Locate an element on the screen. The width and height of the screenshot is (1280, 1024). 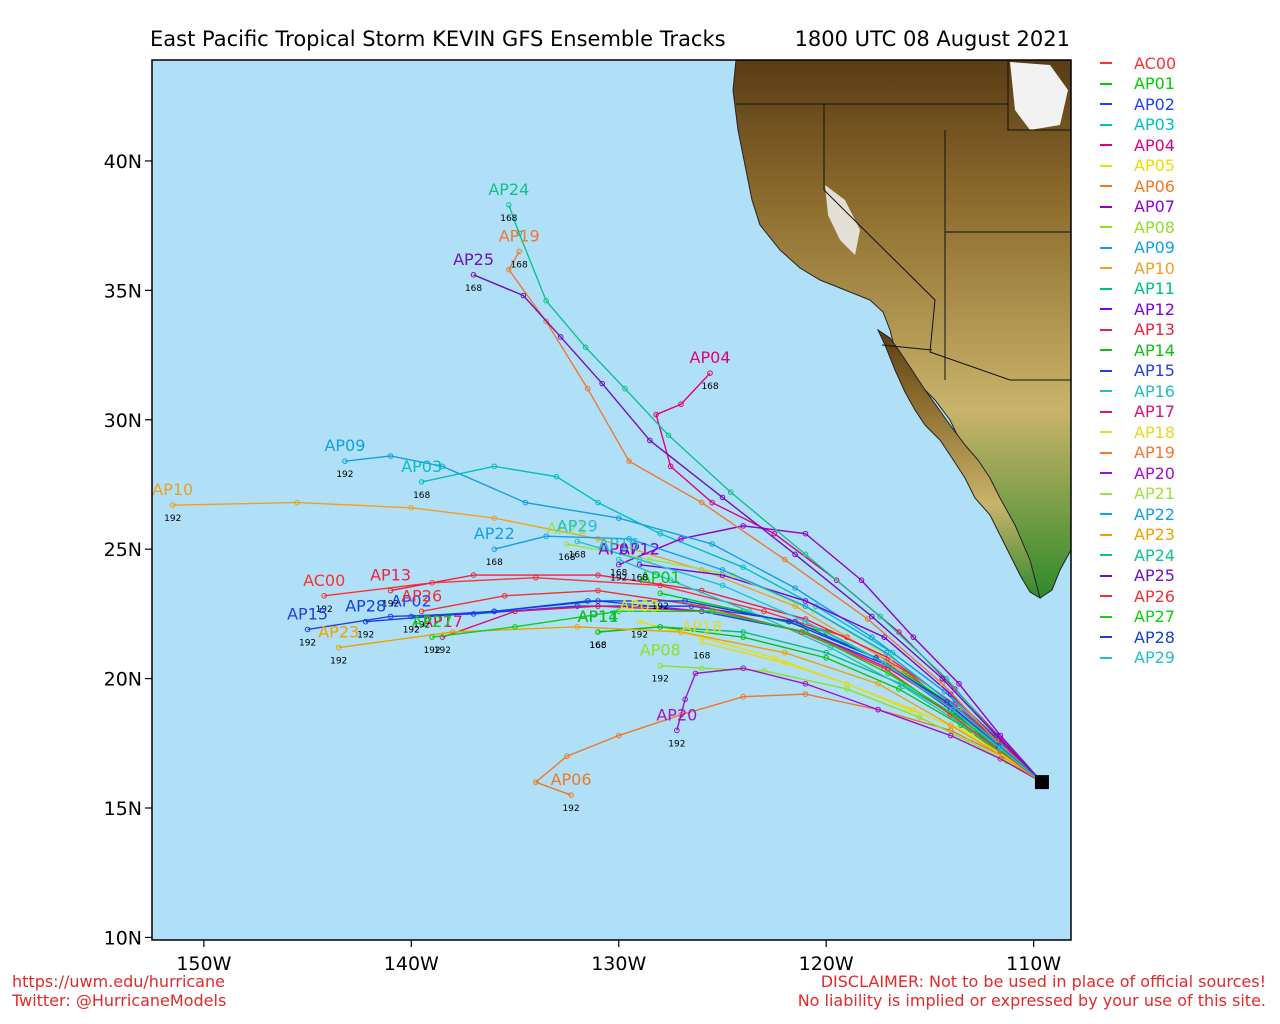
legend-item-ap28: AP28 is located at coordinates (1185, 637).